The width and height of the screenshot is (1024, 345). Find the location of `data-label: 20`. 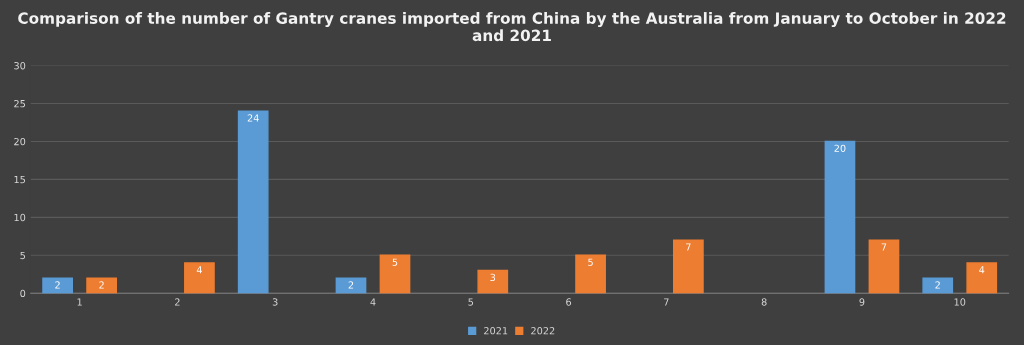

data-label: 20 is located at coordinates (840, 148).